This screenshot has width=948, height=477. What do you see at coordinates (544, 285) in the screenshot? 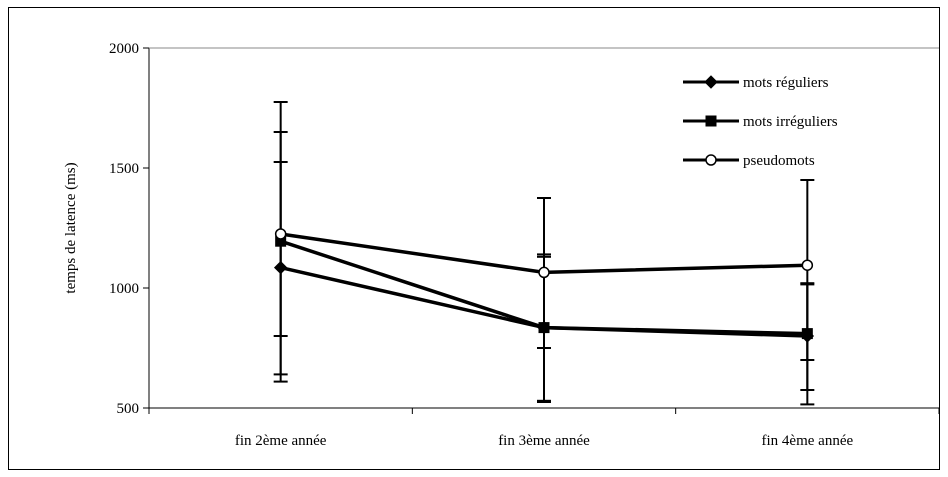
I see `series` at bounding box center [544, 285].